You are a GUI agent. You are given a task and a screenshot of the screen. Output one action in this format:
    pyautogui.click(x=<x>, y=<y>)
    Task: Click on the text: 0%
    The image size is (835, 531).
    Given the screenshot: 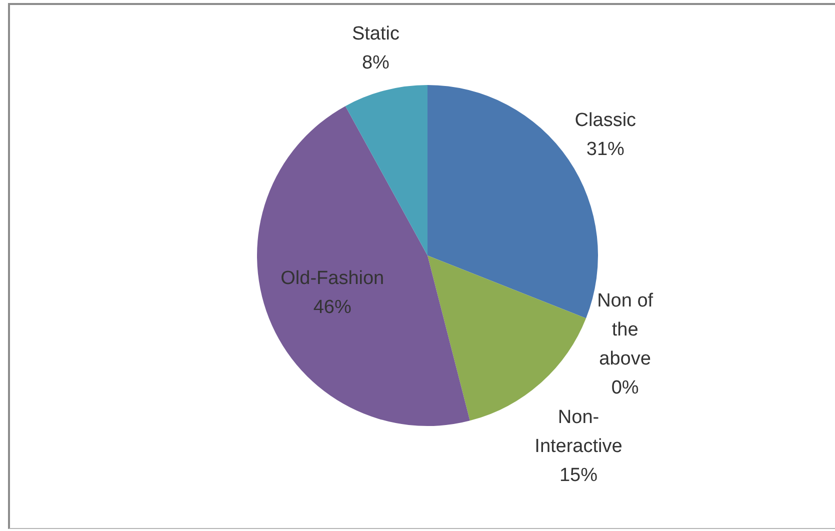 What is the action you would take?
    pyautogui.click(x=625, y=388)
    